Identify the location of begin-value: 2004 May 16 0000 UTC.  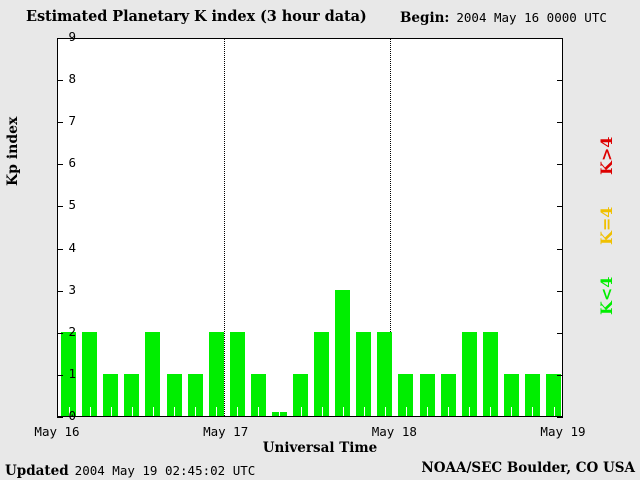
(531, 17).